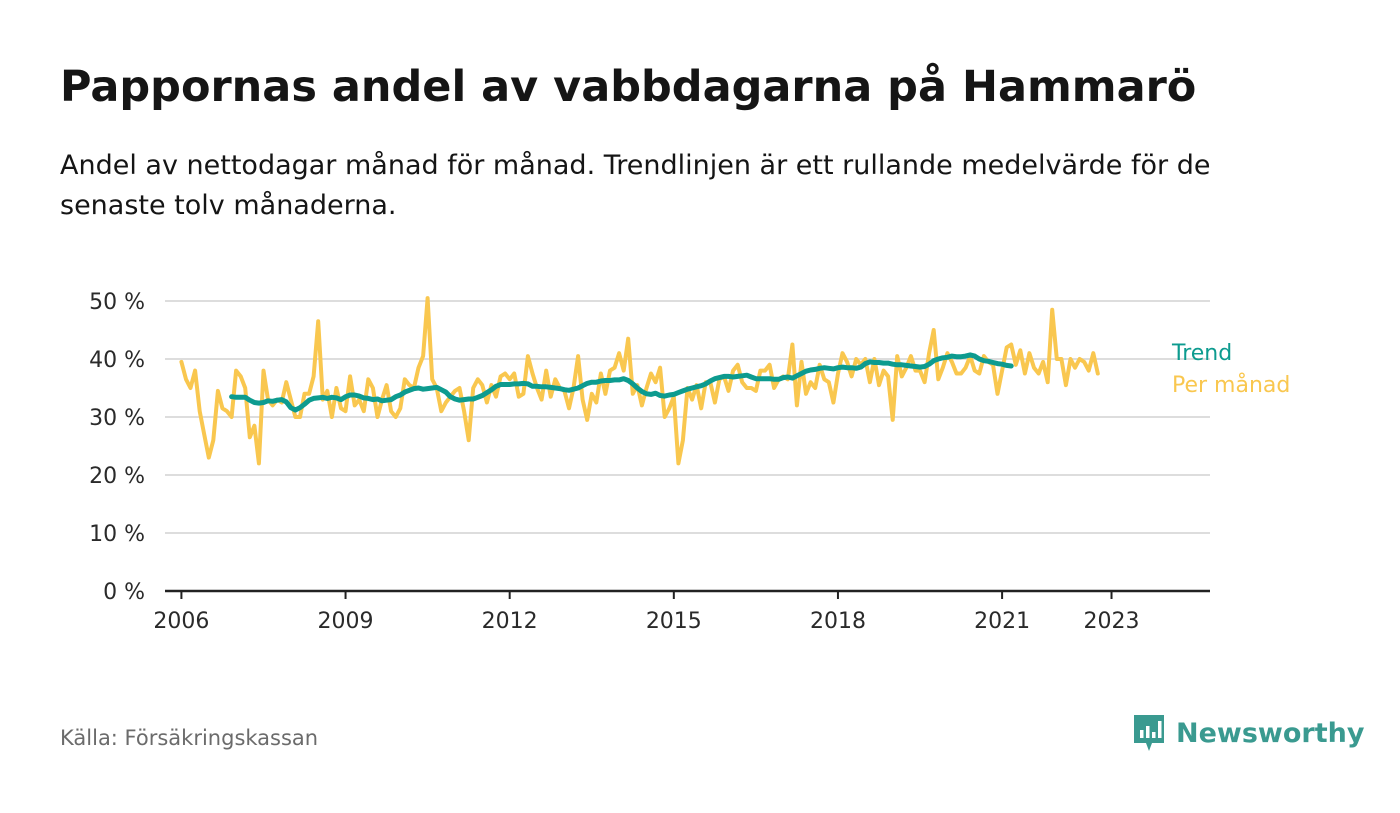 The width and height of the screenshot is (1400, 813). What do you see at coordinates (1002, 621) in the screenshot?
I see `x-tick-label: 2021` at bounding box center [1002, 621].